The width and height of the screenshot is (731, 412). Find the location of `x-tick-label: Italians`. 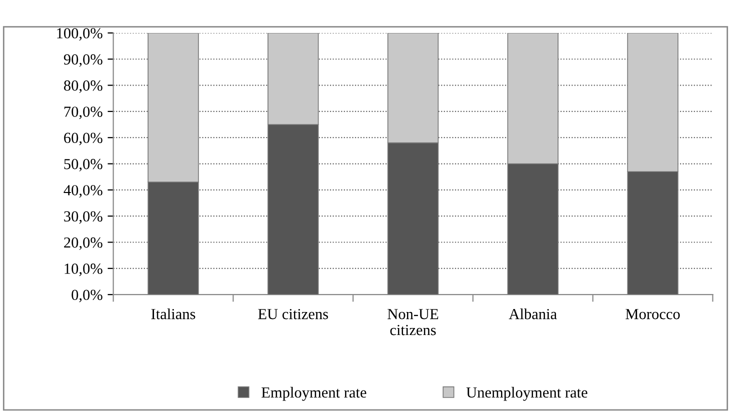

x-tick-label: Italians is located at coordinates (173, 314).